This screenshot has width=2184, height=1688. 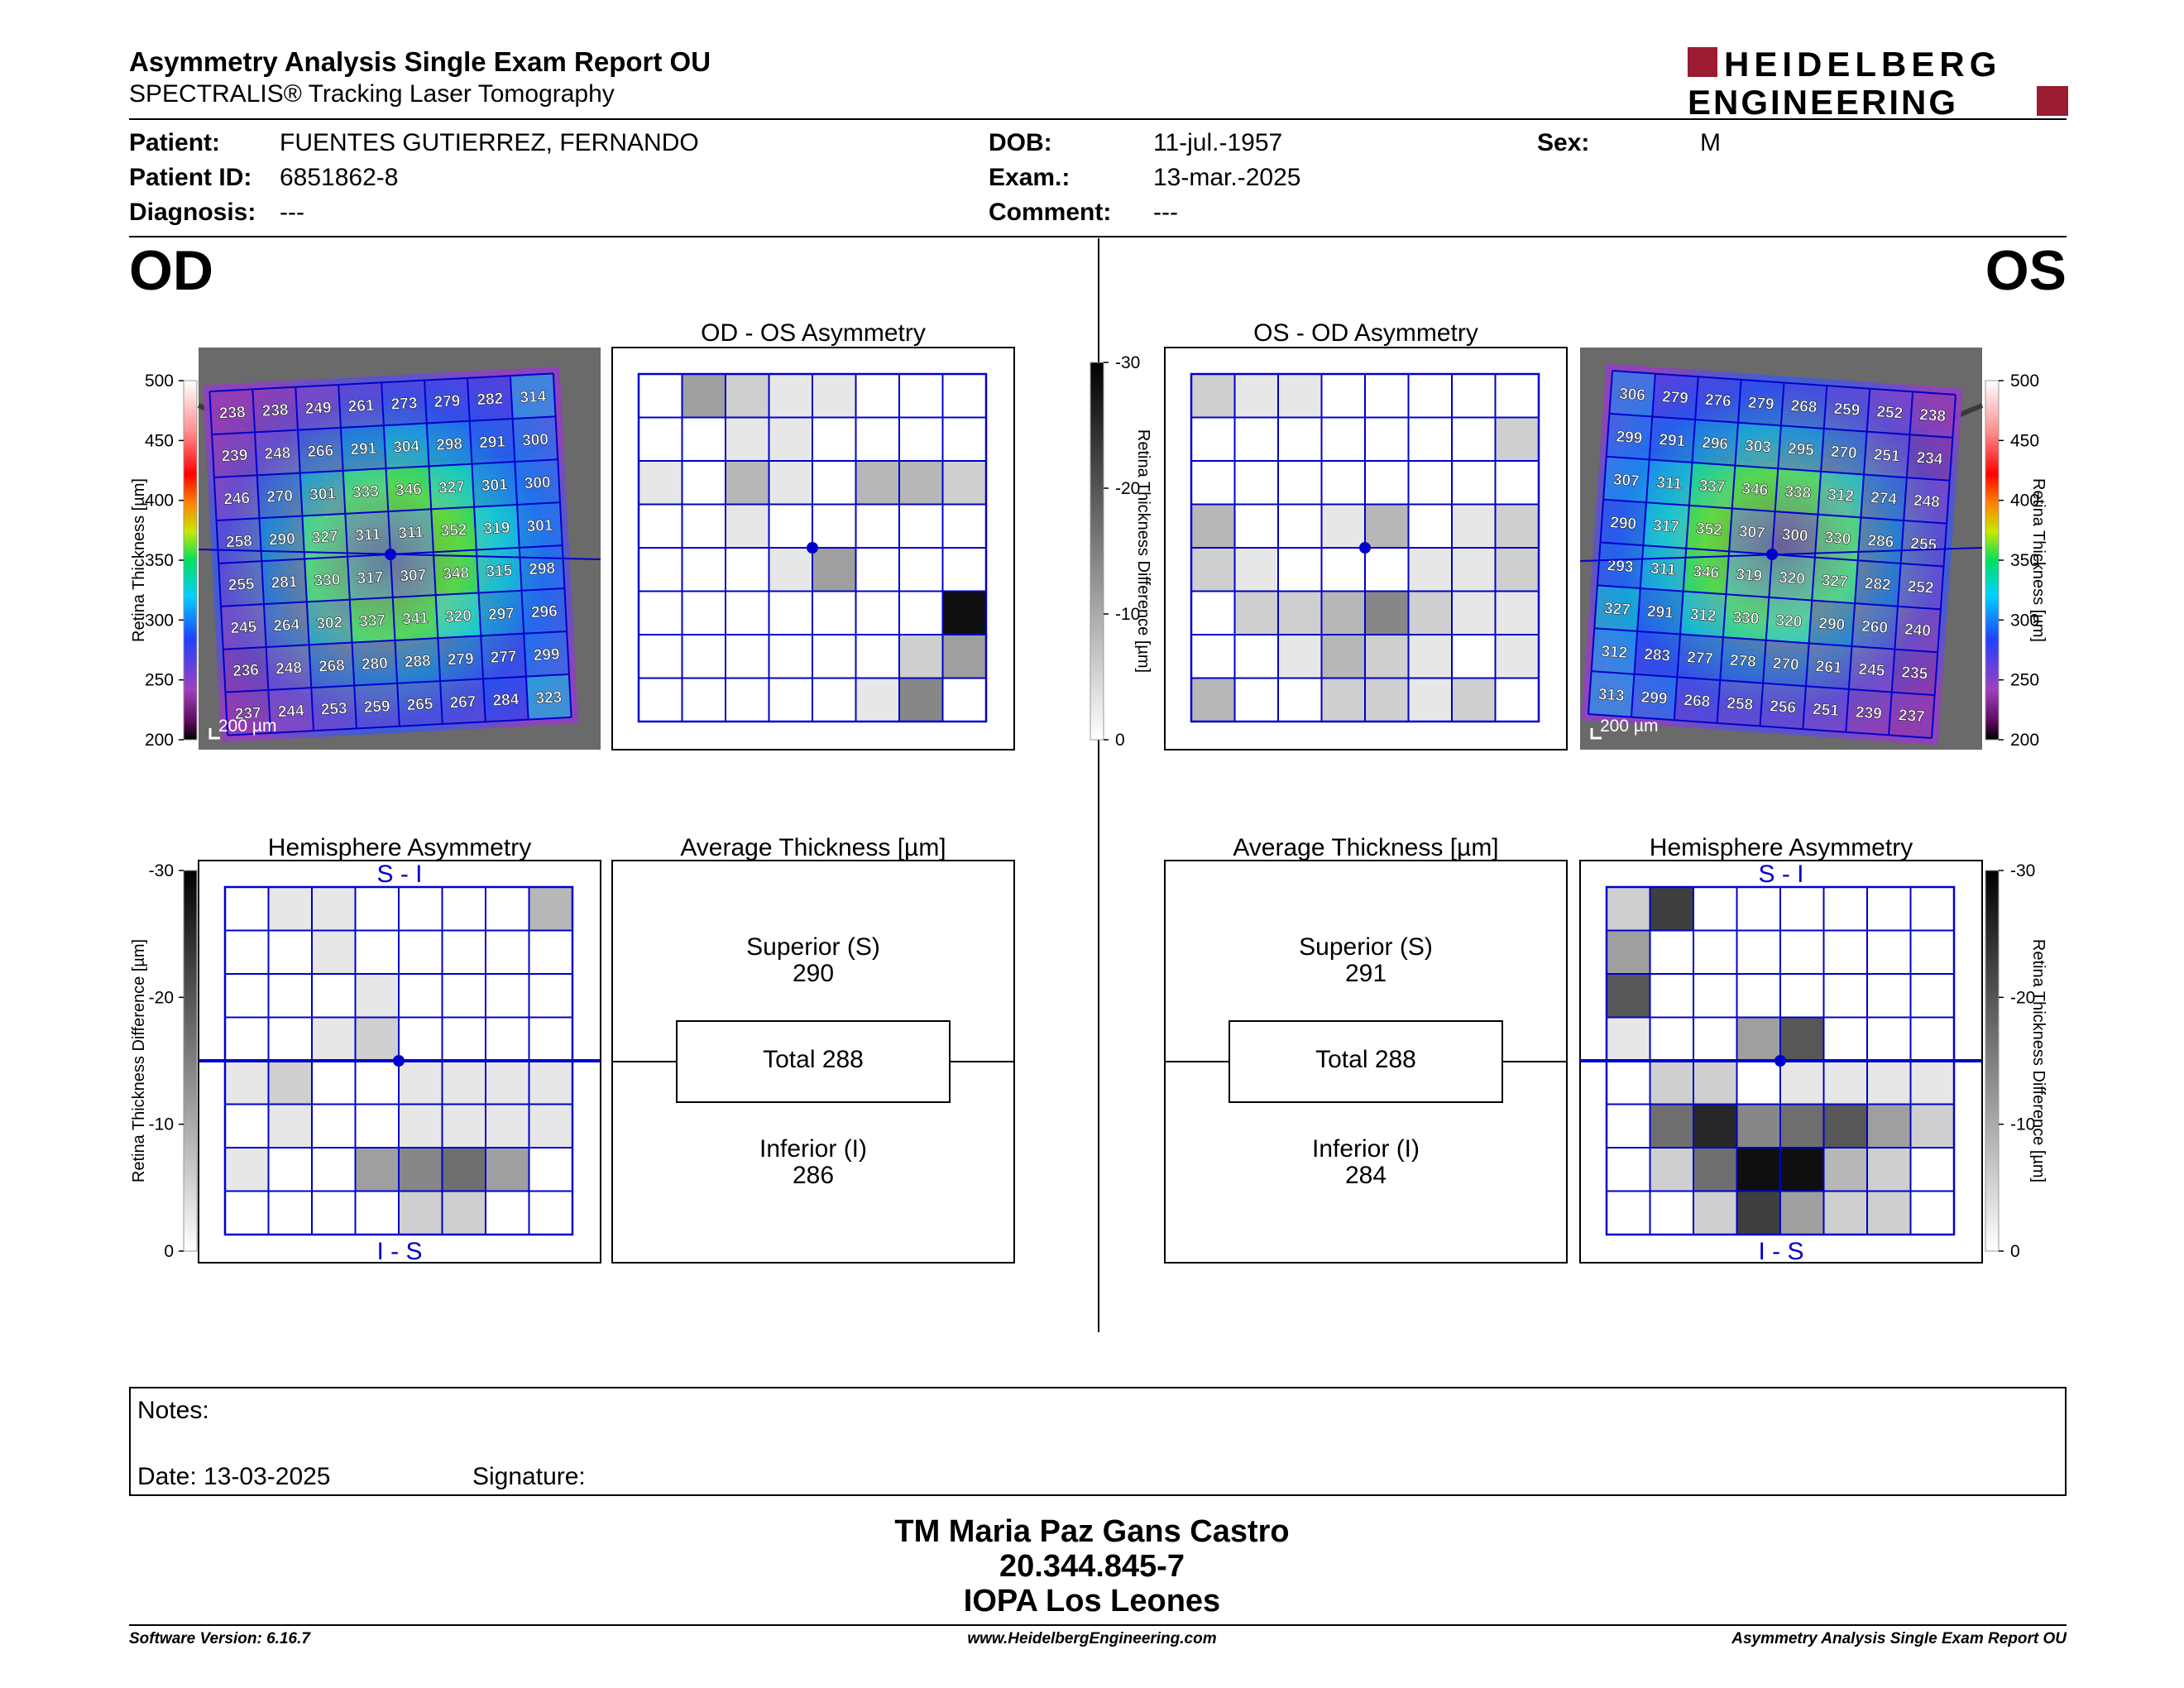 I want to click on od-thickness-map-value: 279, so click(x=447, y=401).